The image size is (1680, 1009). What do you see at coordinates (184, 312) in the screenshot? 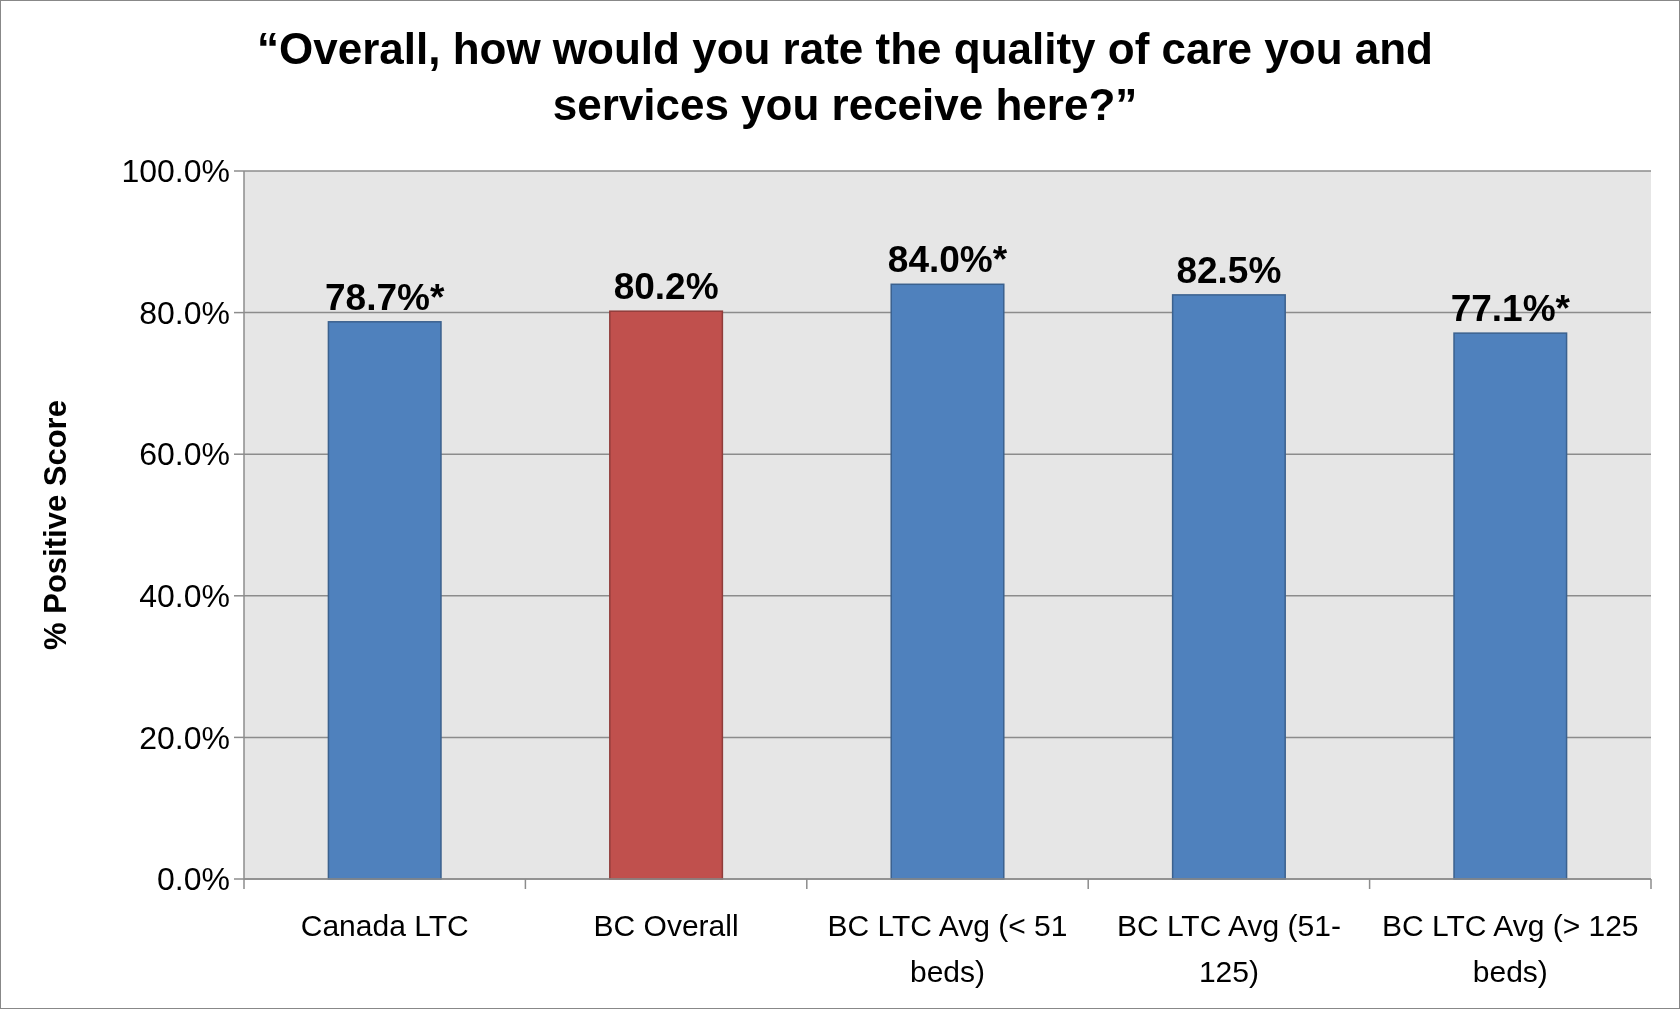
I see `y-tick-label: 80.0%` at bounding box center [184, 312].